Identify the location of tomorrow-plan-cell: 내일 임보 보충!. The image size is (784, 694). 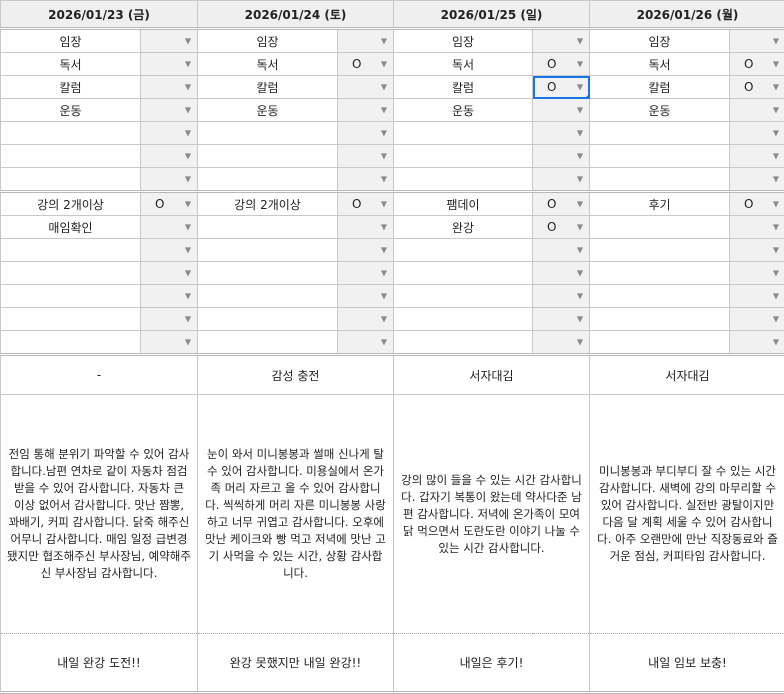
(687, 663).